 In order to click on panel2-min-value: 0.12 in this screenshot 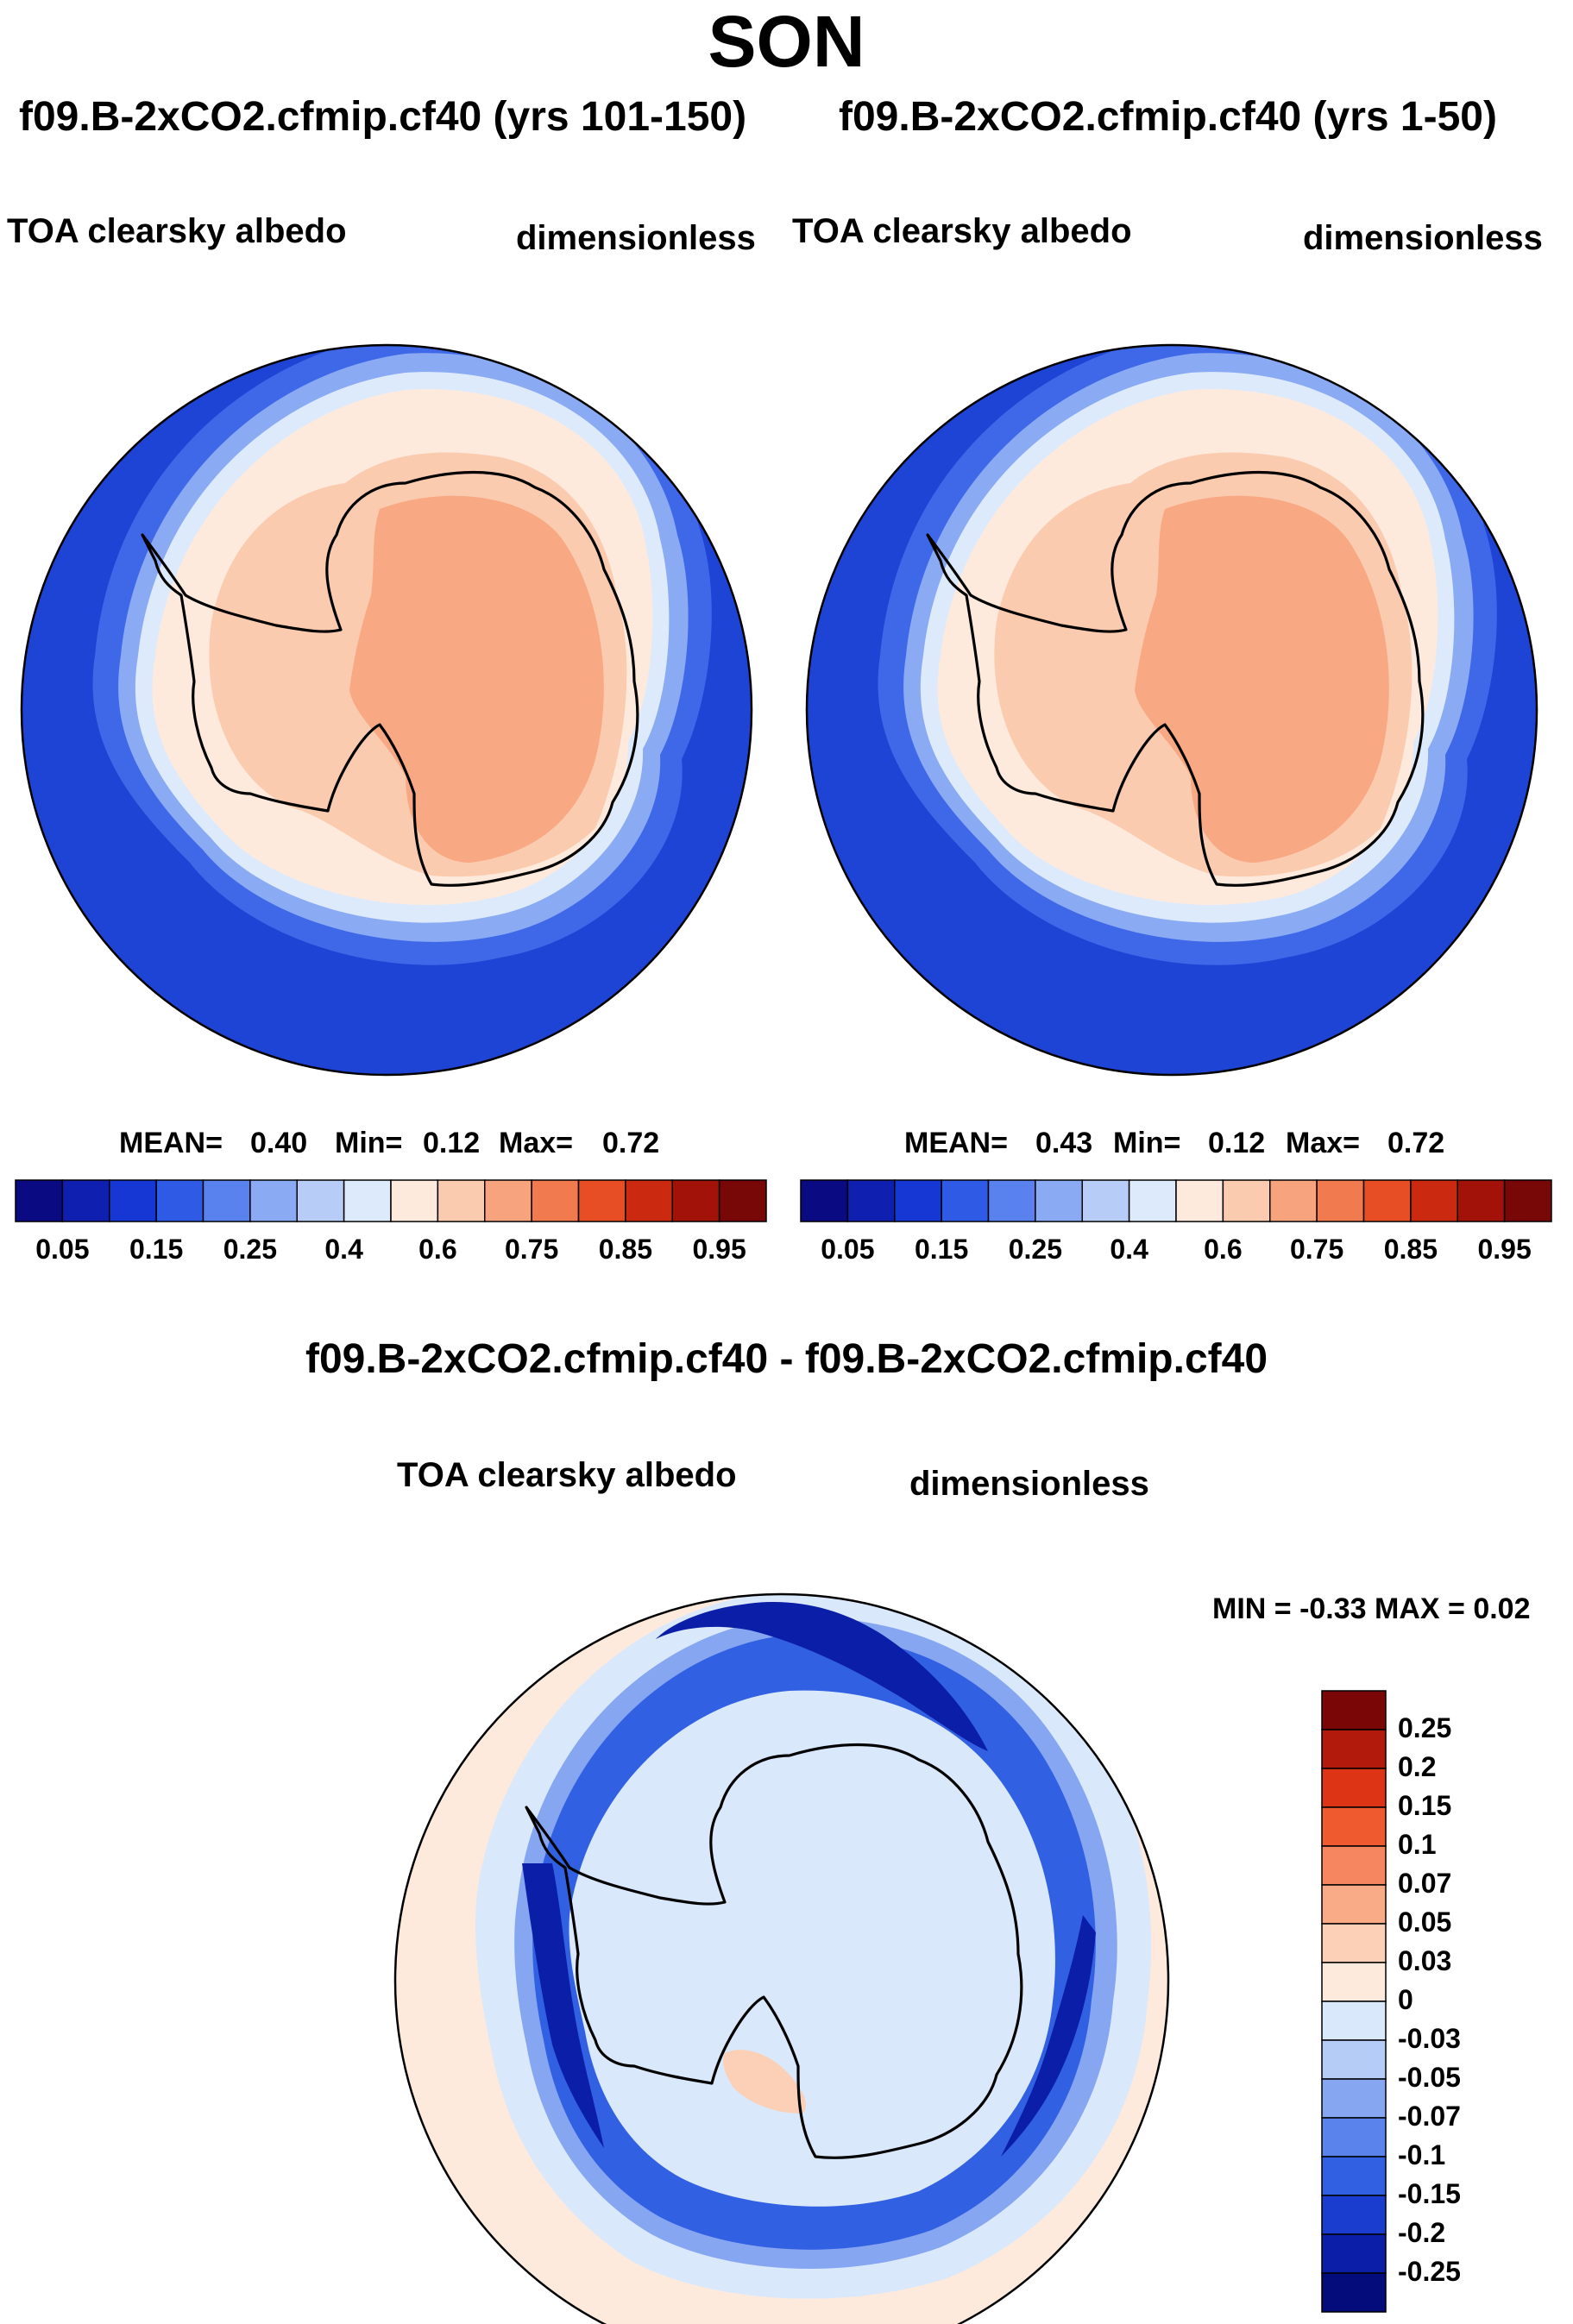, I will do `click(1237, 1143)`.